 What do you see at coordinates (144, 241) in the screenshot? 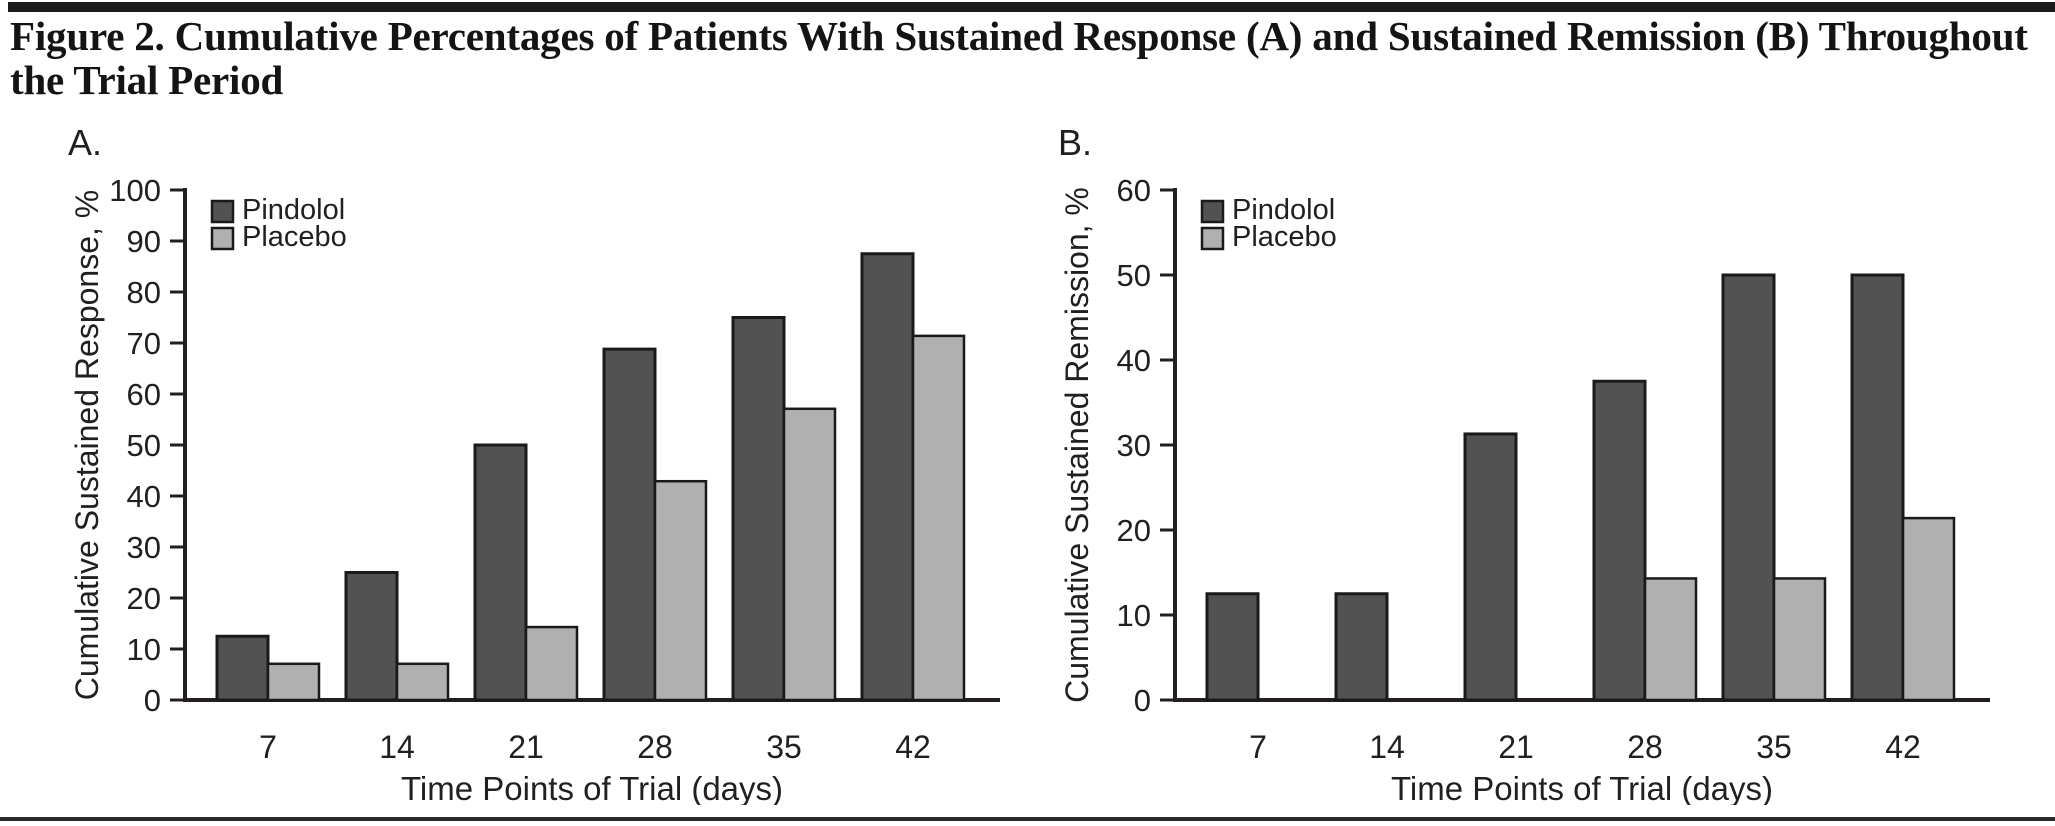
I see `y-tick-label: 90` at bounding box center [144, 241].